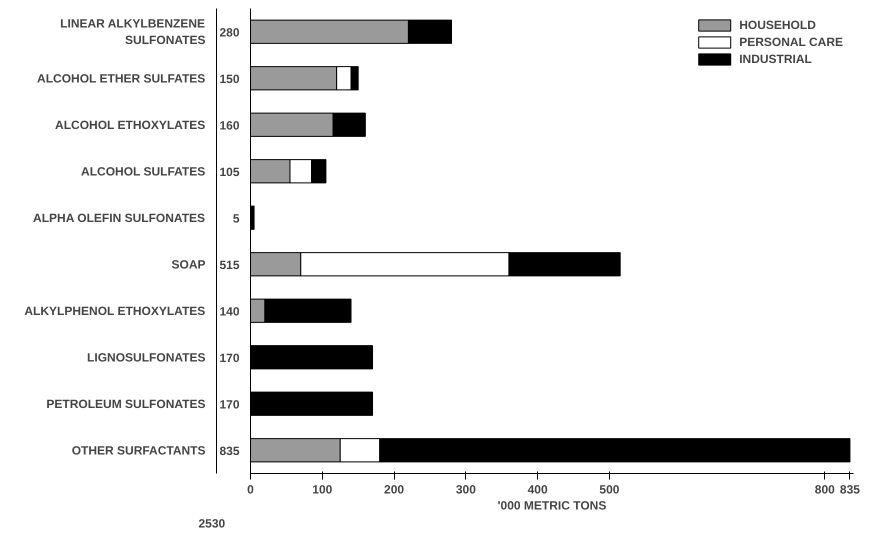  Describe the element at coordinates (229, 265) in the screenshot. I see `total-label: 515` at that location.